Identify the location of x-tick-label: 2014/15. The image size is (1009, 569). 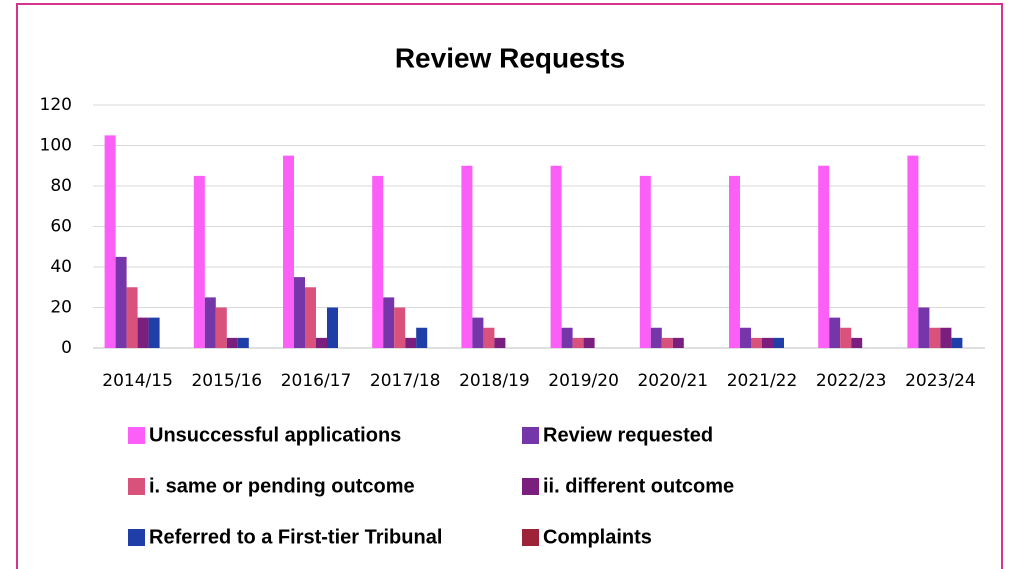
(137, 381).